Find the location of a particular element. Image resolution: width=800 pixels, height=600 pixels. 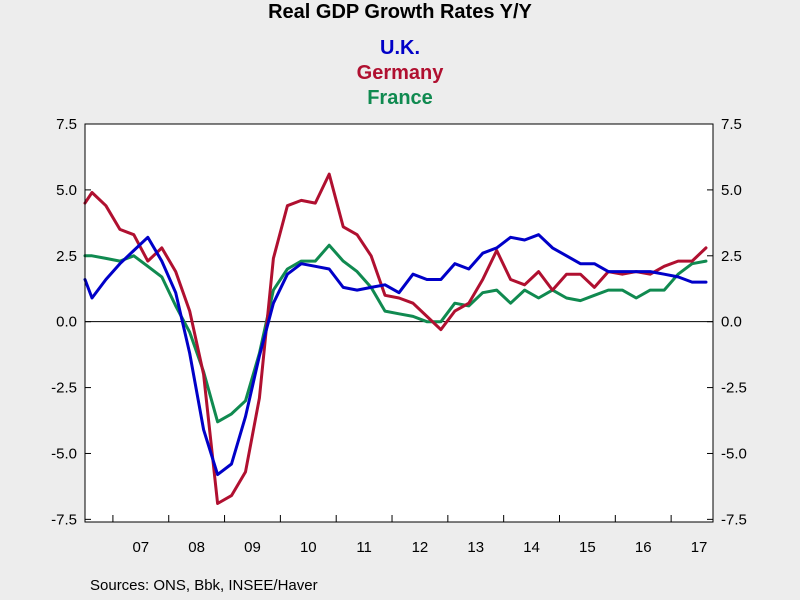

y-tick-label-left: -2.5 is located at coordinates (64, 388).